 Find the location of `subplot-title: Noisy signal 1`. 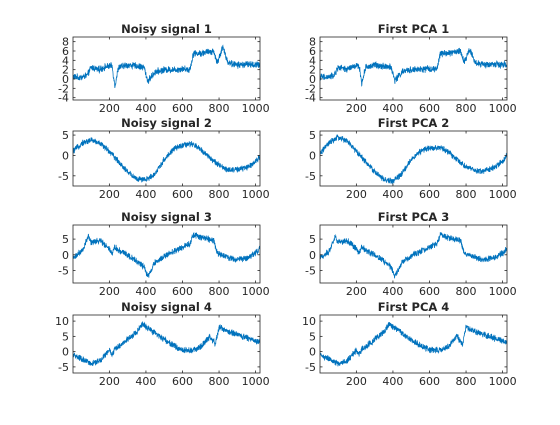

subplot-title: Noisy signal 1 is located at coordinates (166, 29).